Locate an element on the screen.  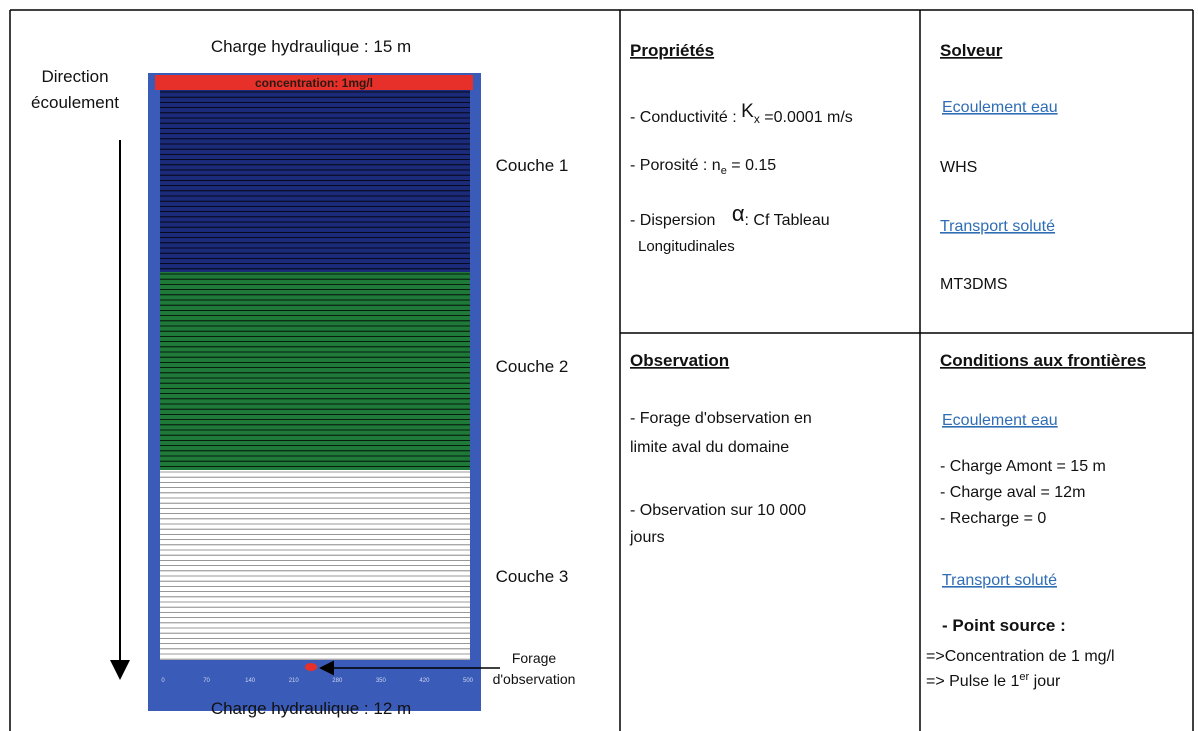
source-label: concentration: 1mg/l is located at coordinates (314, 83).